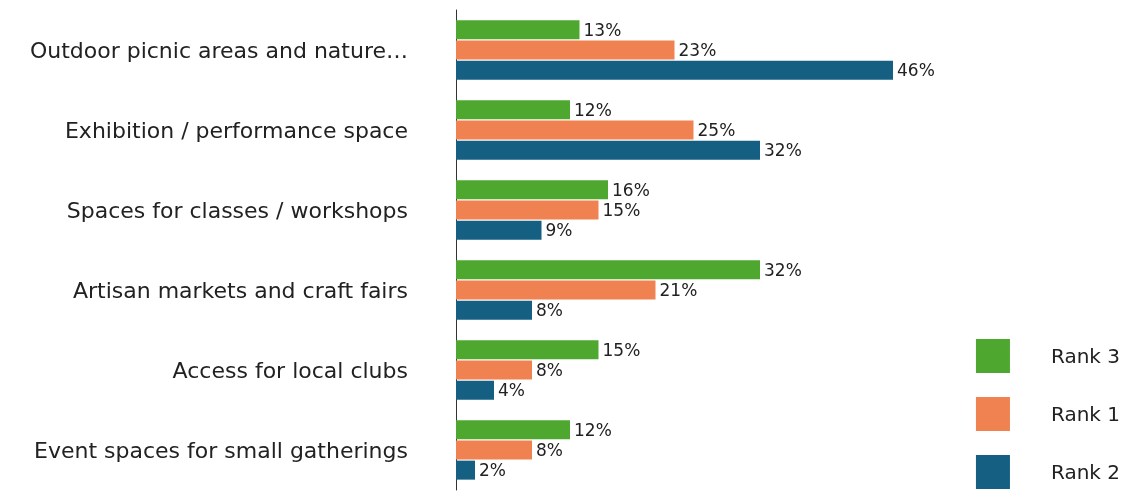 This screenshot has height=496, width=1130. I want to click on data-label: 16%, so click(631, 189).